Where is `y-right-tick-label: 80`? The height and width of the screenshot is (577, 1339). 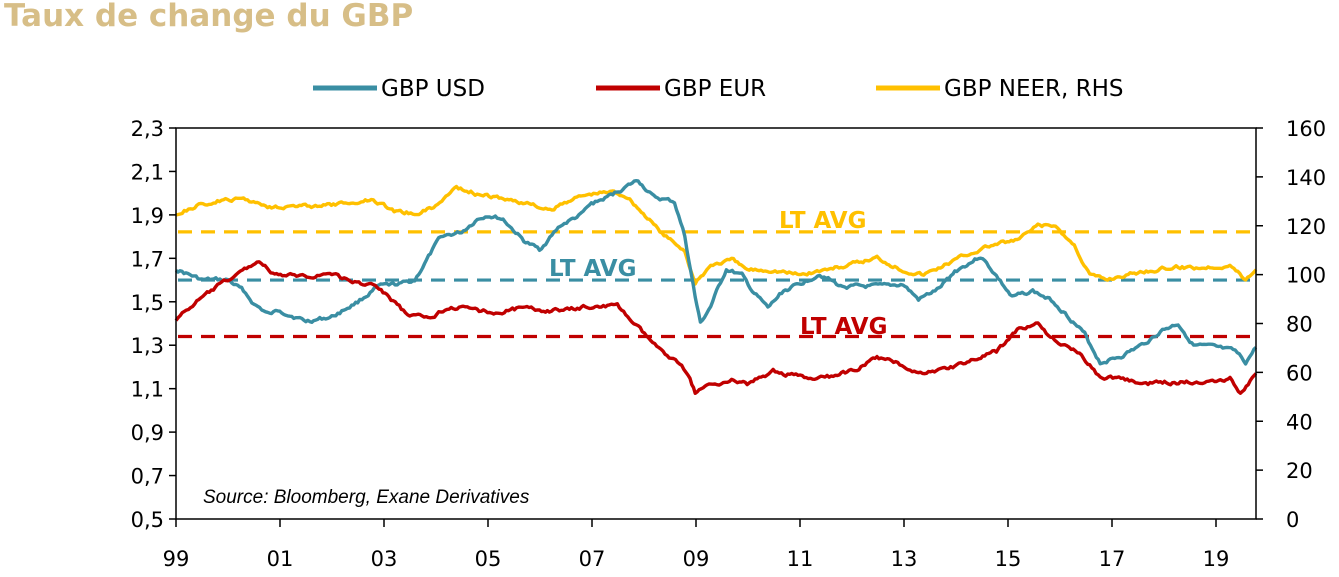
y-right-tick-label: 80 is located at coordinates (1299, 325).